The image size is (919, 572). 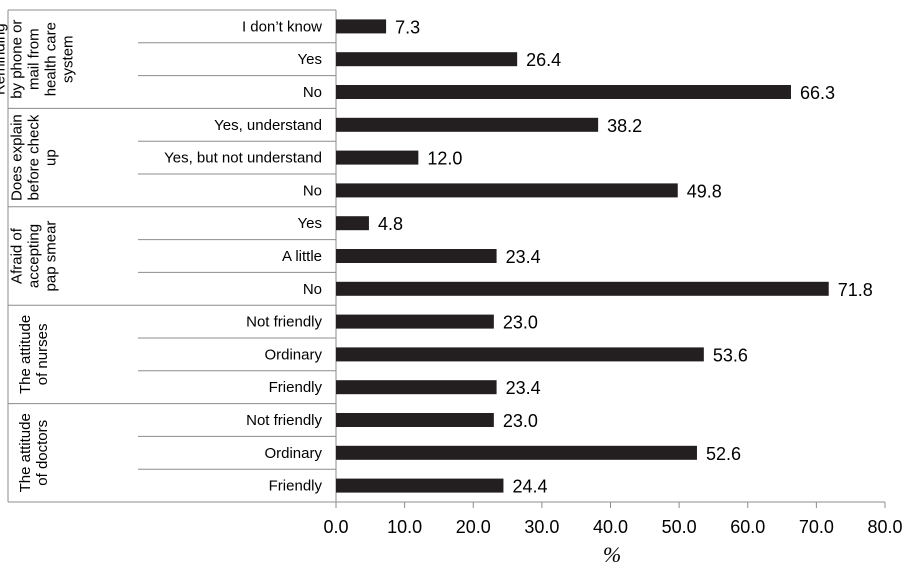 I want to click on data-label: 52.6, so click(x=723, y=454).